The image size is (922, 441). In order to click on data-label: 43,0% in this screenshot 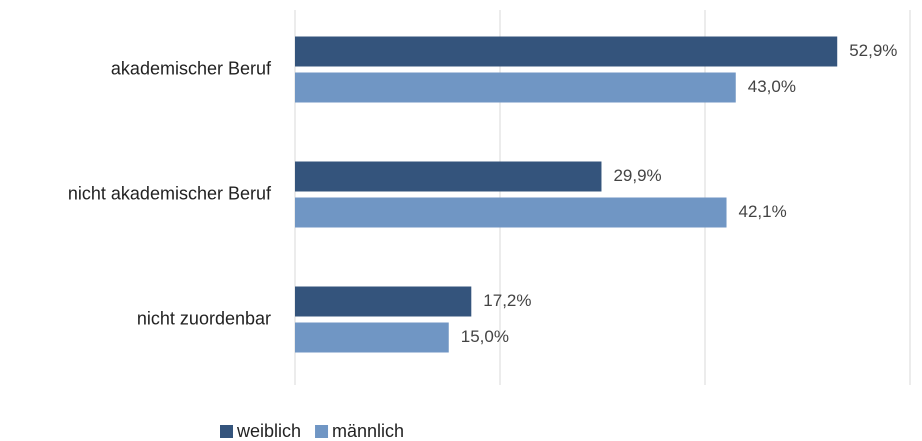, I will do `click(772, 86)`.